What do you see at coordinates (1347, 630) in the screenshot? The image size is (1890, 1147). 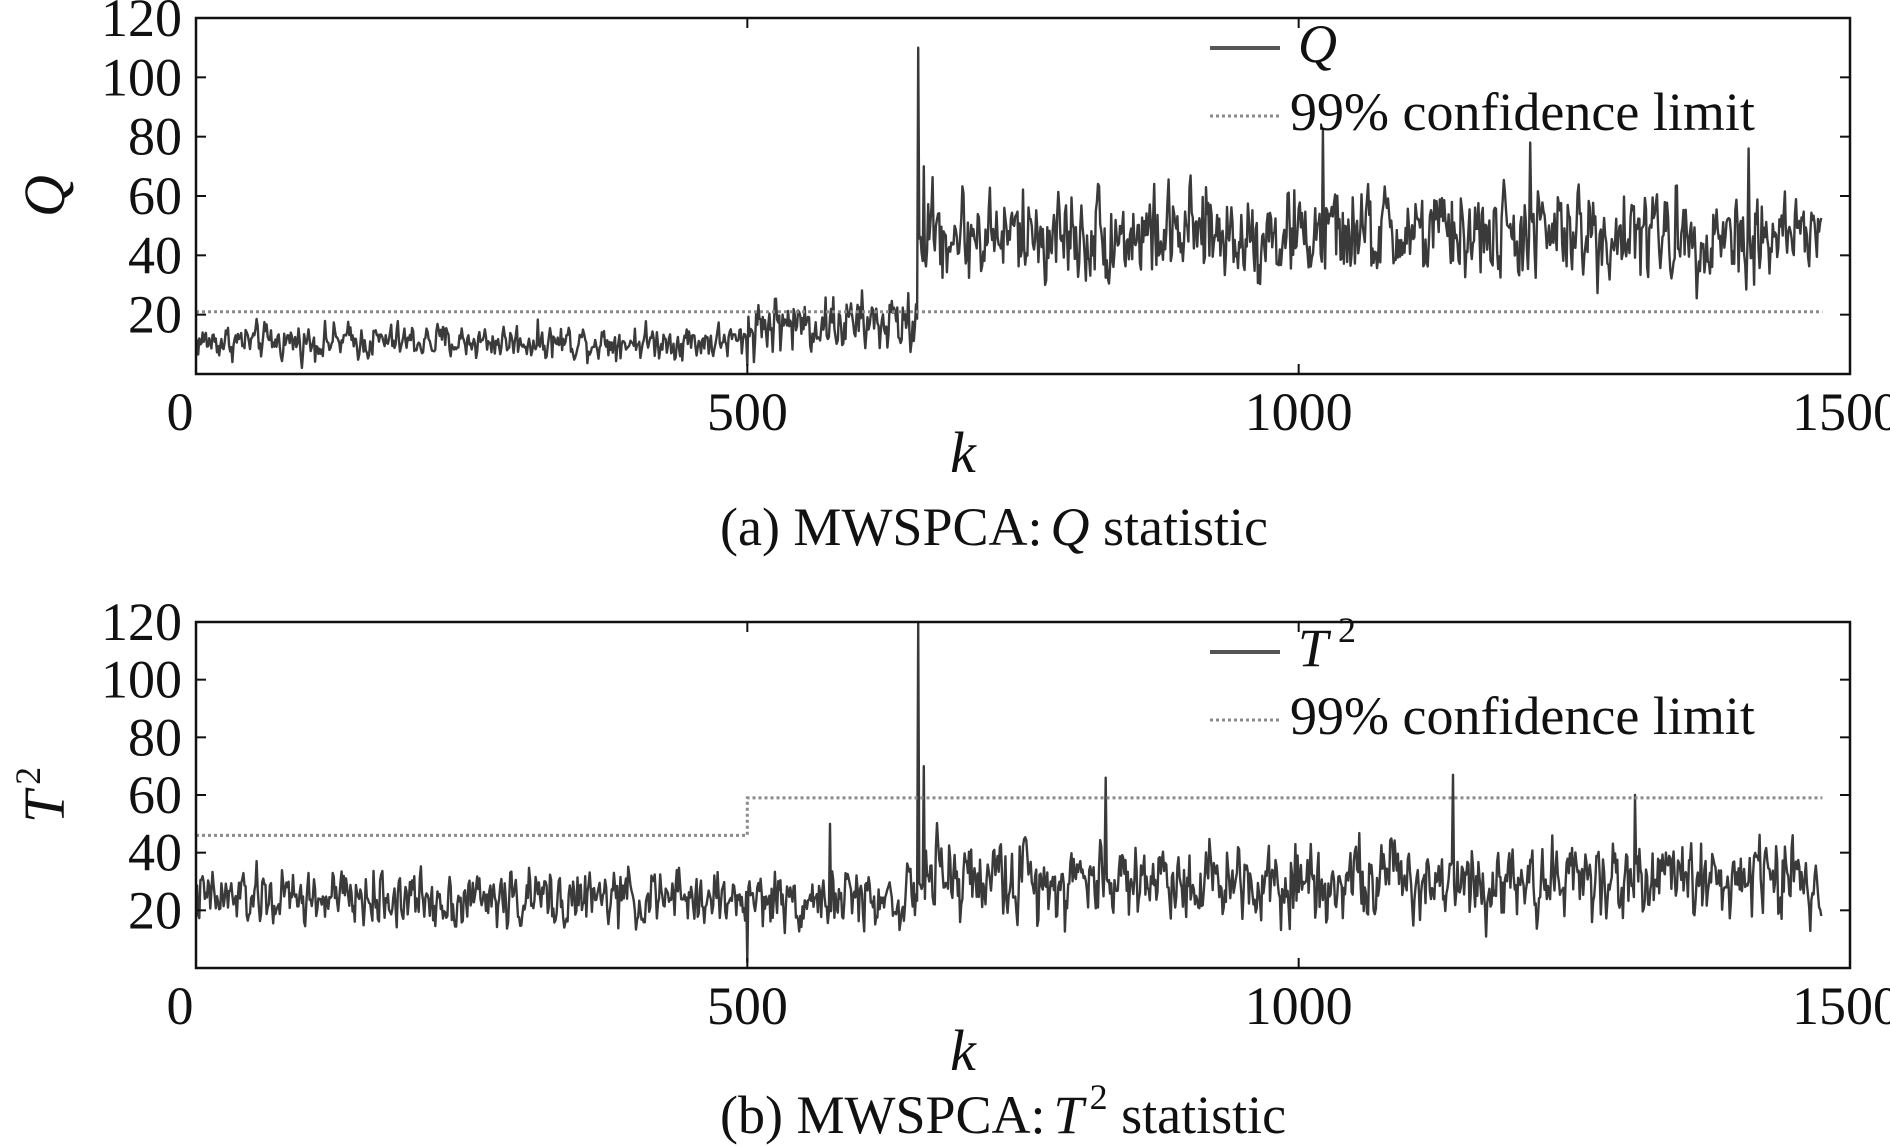 I see `panel-b-legend-label-superscript: 2` at bounding box center [1347, 630].